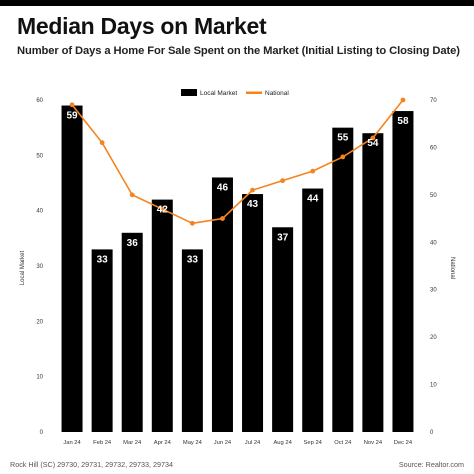 The height and width of the screenshot is (474, 474). Describe the element at coordinates (254, 92) in the screenshot. I see `legend-swatch-national` at that location.